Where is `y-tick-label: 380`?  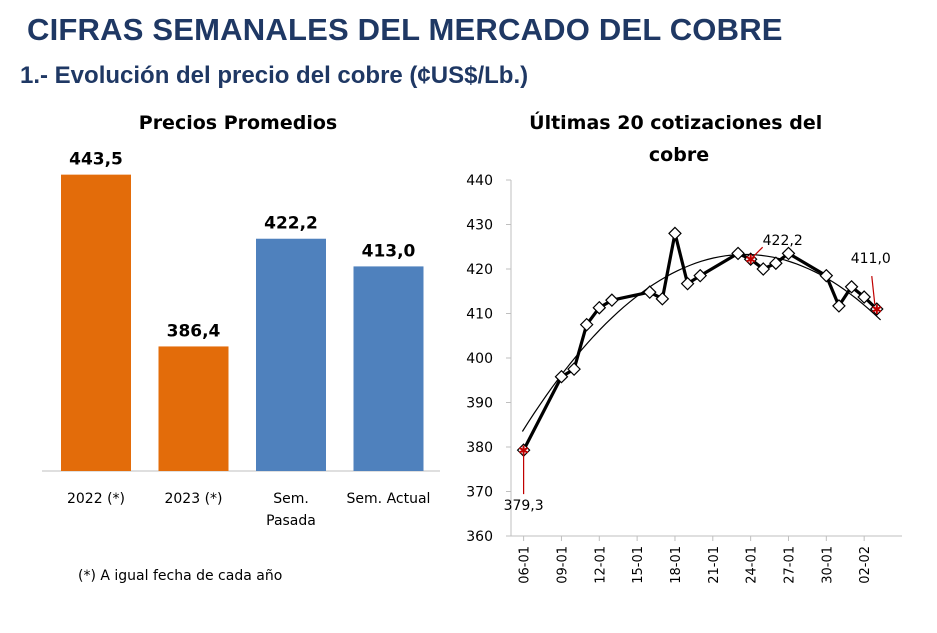 y-tick-label: 380 is located at coordinates (479, 448).